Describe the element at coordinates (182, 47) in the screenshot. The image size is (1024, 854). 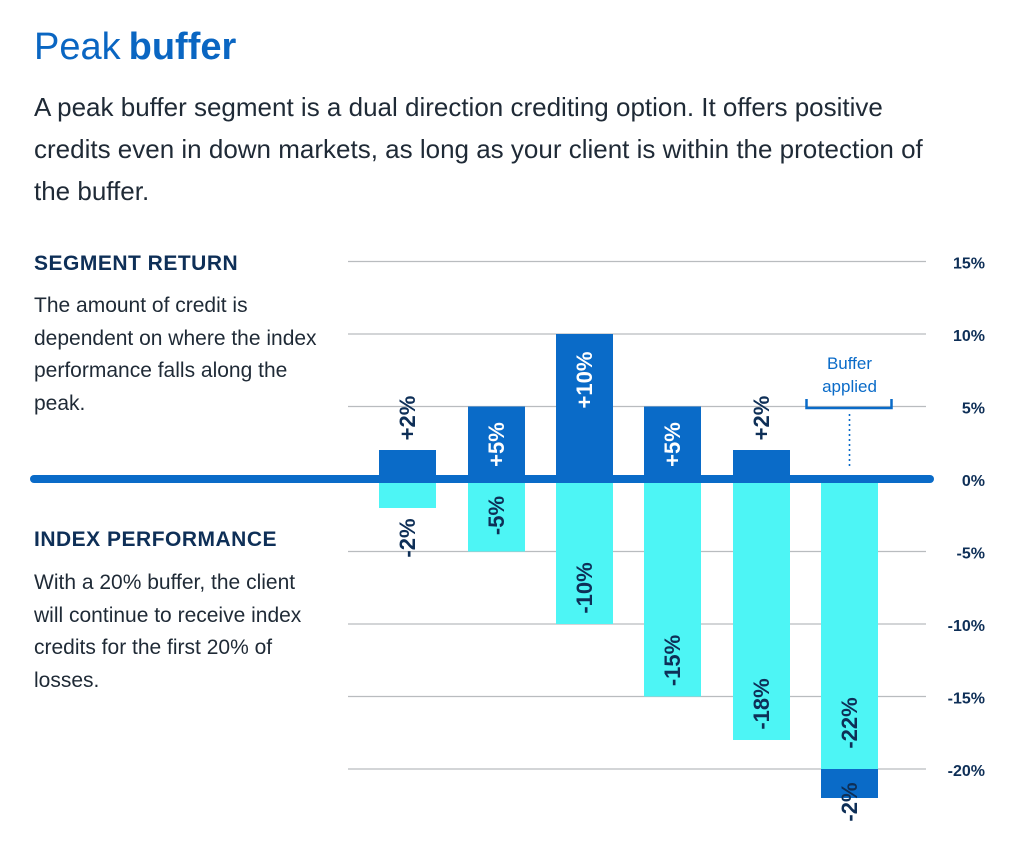
I see `title-bold: buffer` at that location.